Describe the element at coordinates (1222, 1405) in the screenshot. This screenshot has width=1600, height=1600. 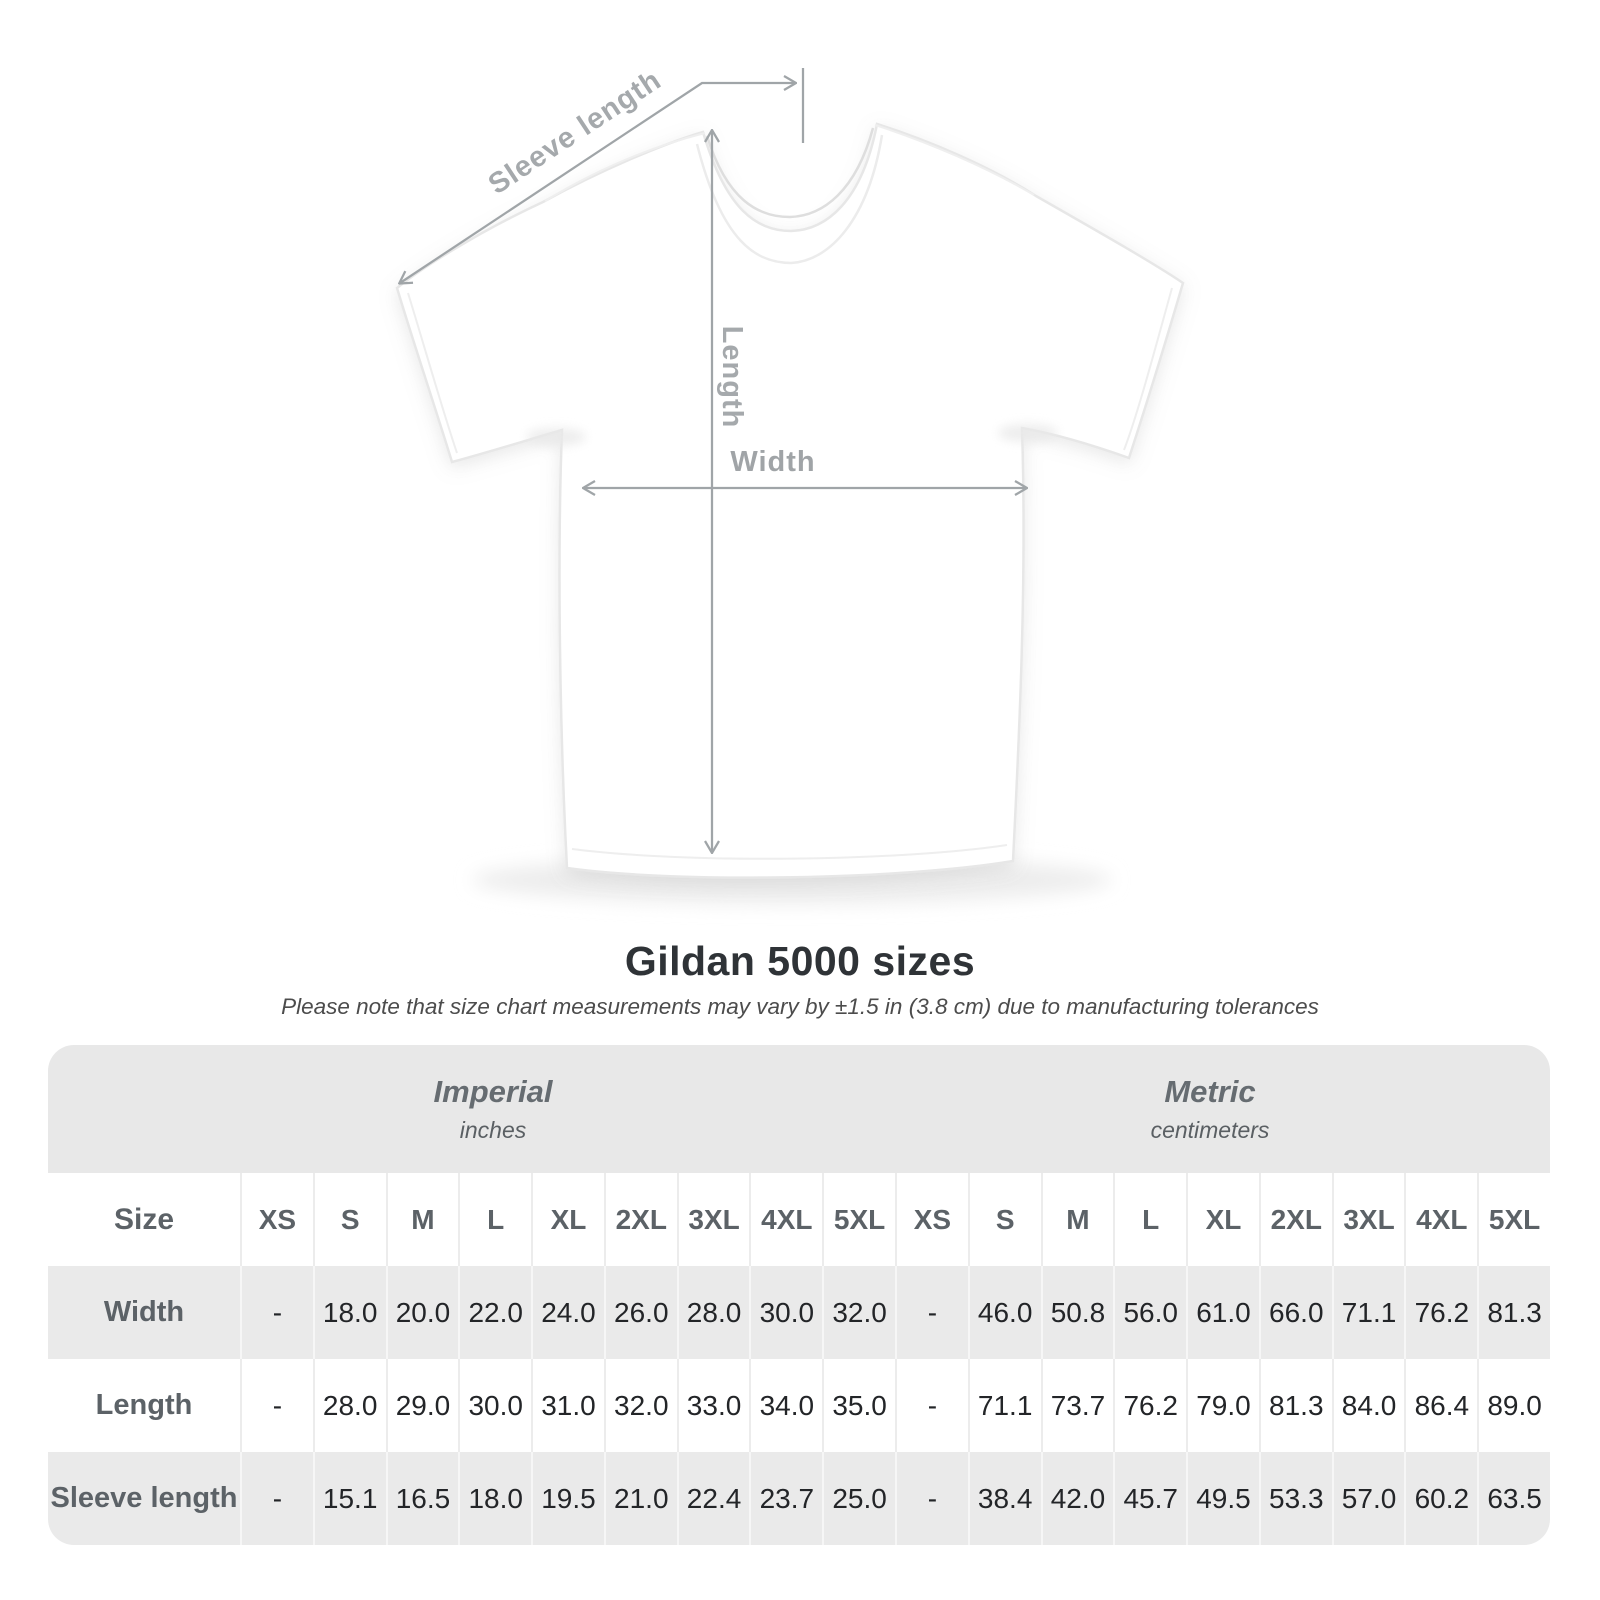
I see `value-cell: 79.0` at that location.